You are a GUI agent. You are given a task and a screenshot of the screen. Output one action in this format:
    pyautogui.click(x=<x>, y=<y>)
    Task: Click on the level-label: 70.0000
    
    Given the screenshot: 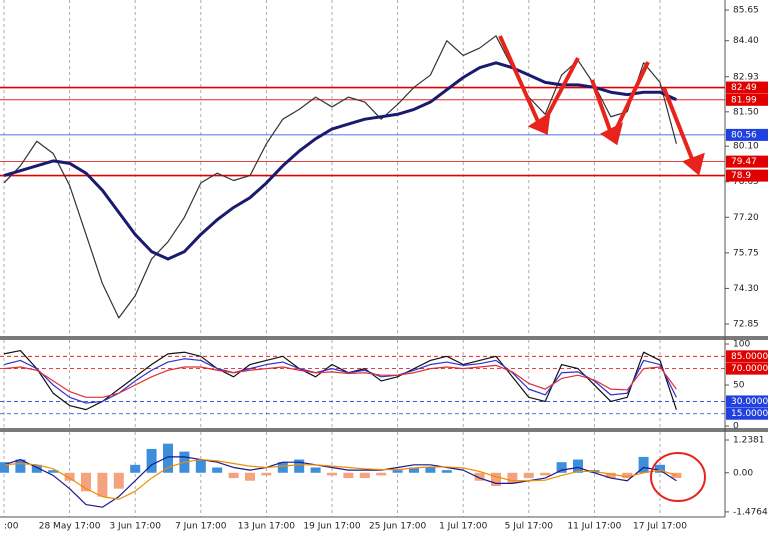 What is the action you would take?
    pyautogui.click(x=749, y=369)
    